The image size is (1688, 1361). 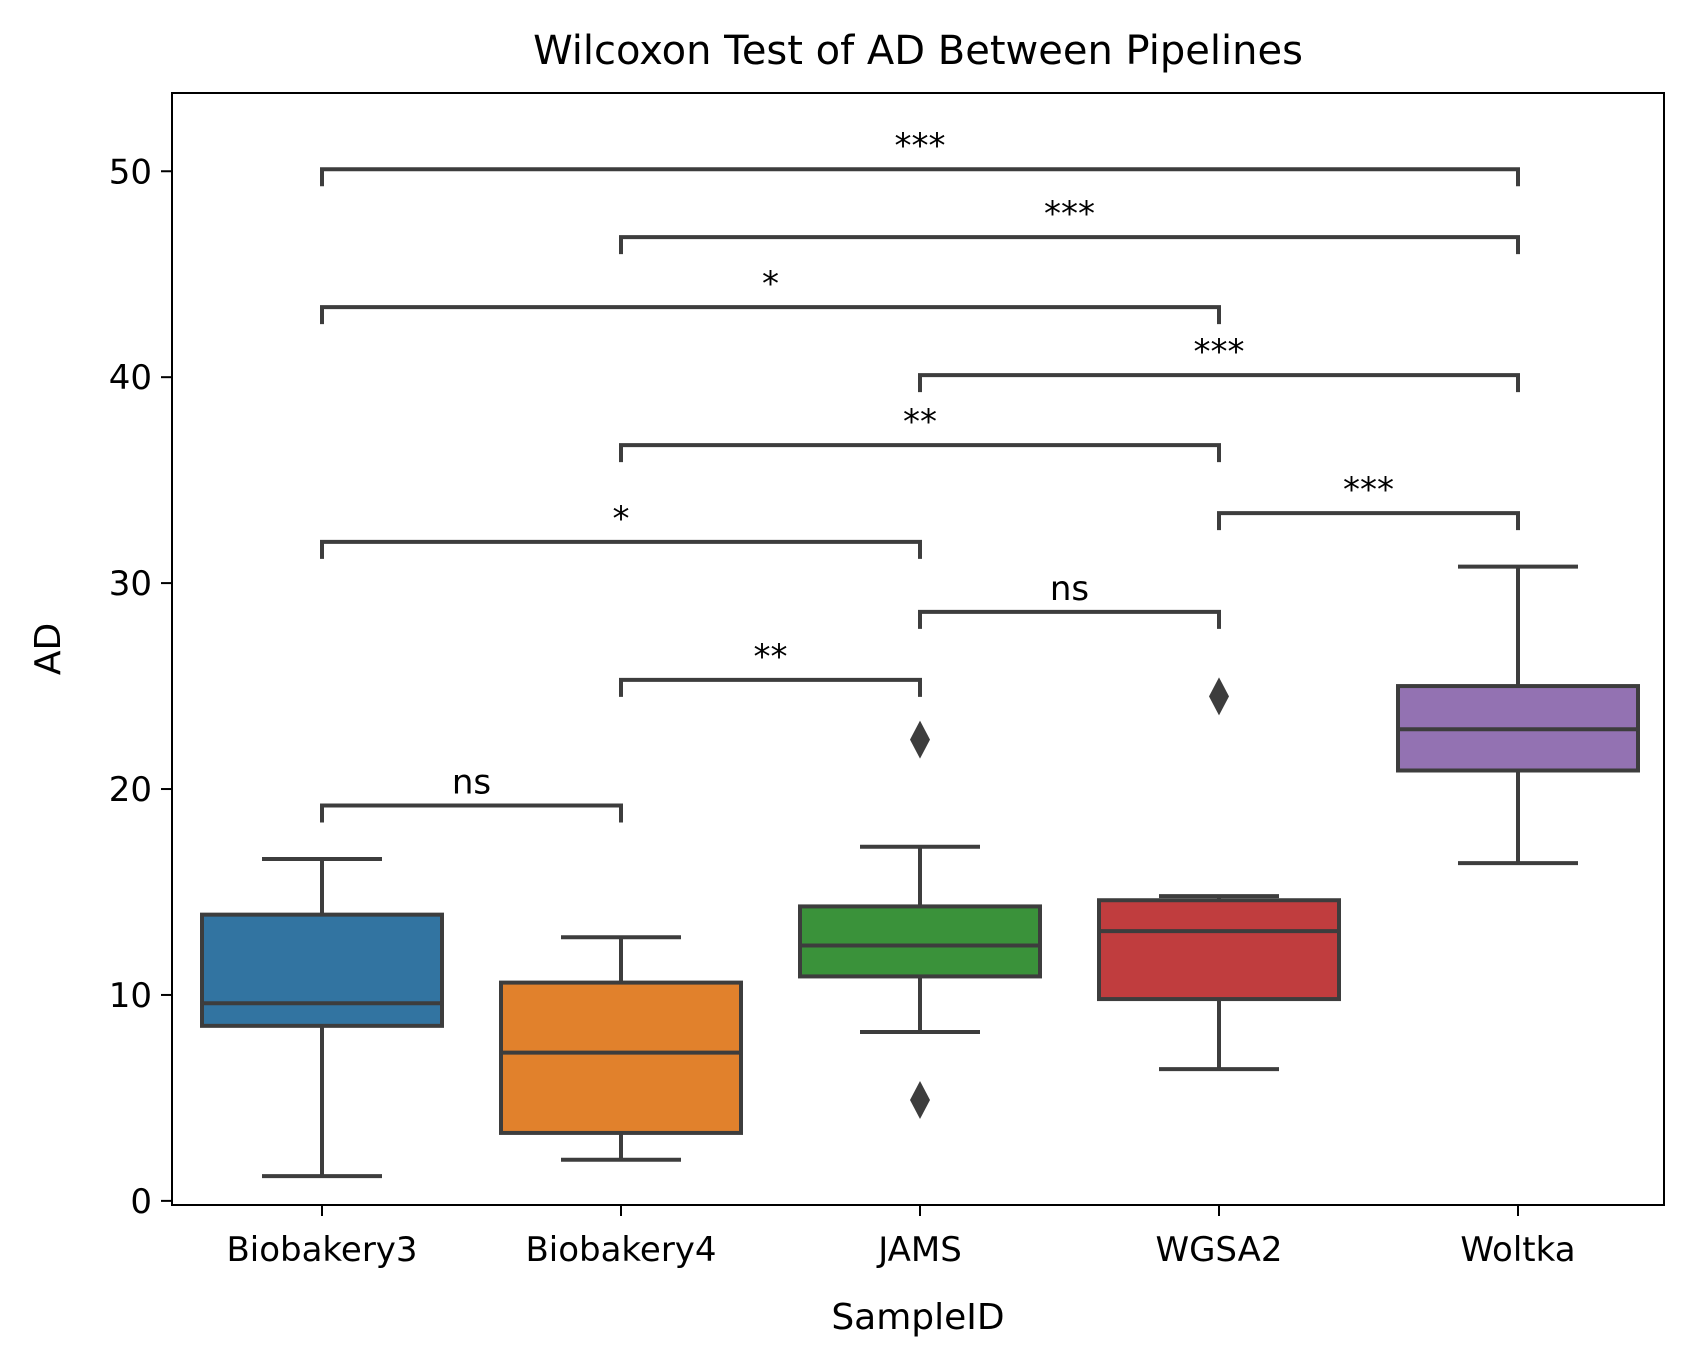 I want to click on x-axis-title: SampleID, so click(x=917, y=1317).